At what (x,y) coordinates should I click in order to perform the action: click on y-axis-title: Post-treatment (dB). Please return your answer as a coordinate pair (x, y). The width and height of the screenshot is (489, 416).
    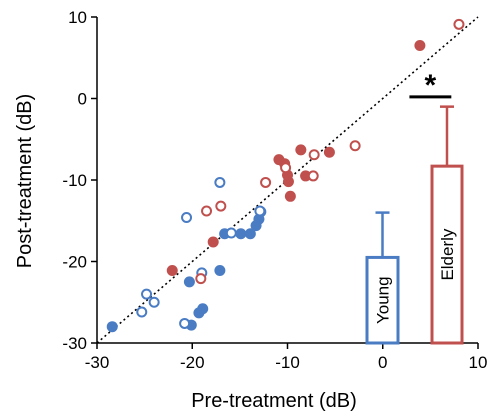
    Looking at the image, I should click on (25, 181).